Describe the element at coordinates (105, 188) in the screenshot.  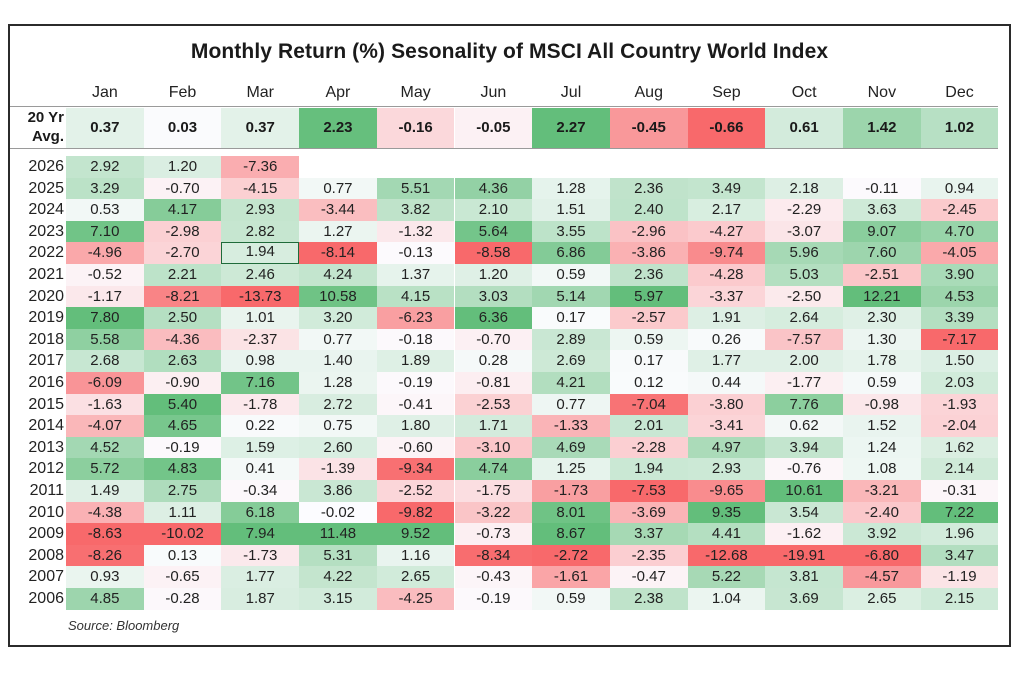
I see `heatmap-cell: 3.29` at that location.